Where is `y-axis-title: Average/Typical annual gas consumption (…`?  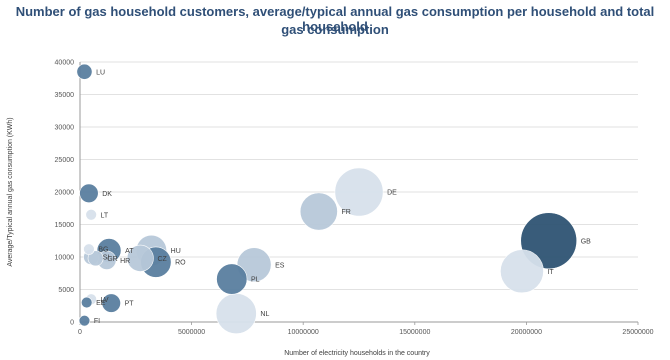 y-axis-title: Average/Typical annual gas consumption (… is located at coordinates (10, 191).